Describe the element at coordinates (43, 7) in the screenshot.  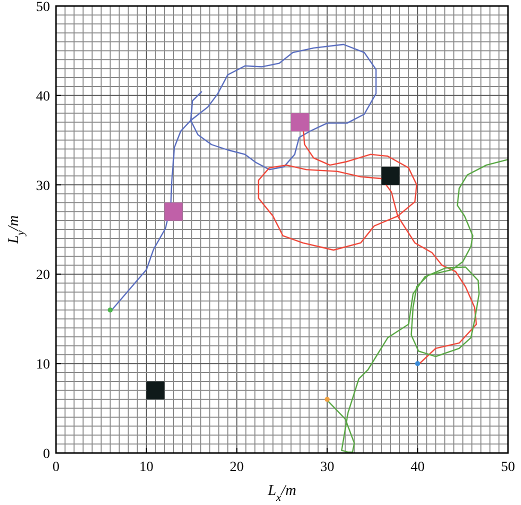
I see `y-tick-label: 50` at that location.